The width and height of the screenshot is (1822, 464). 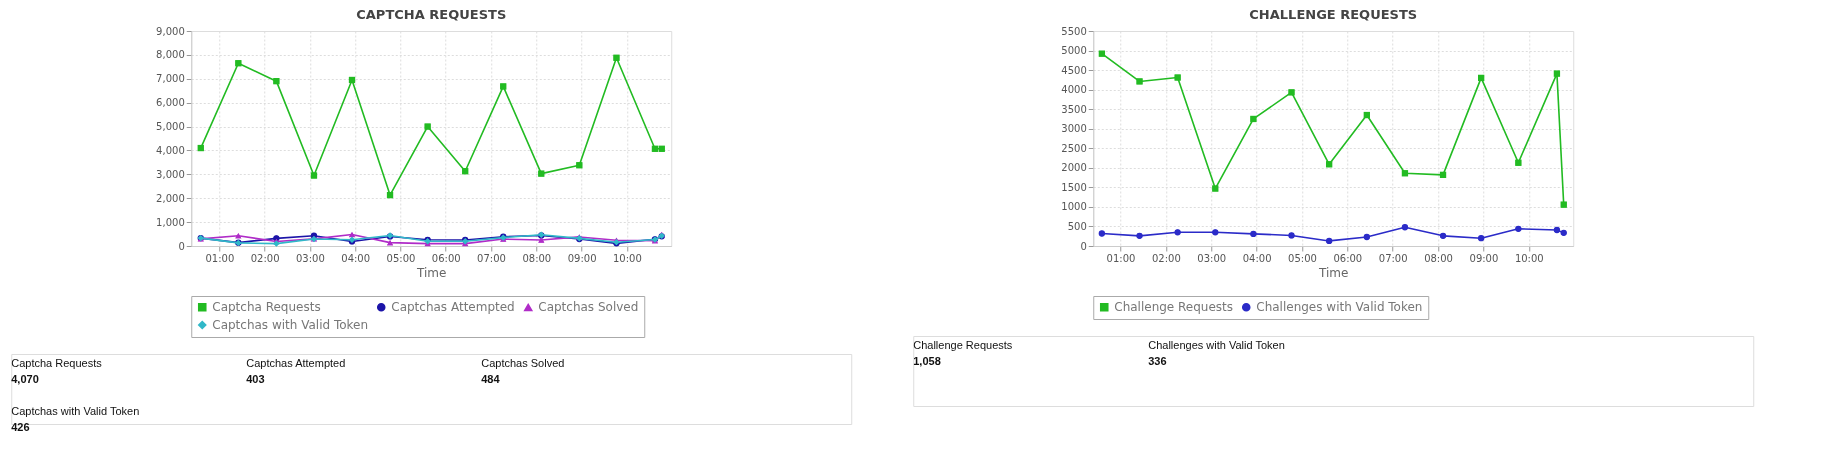 I want to click on legend-label: Captchas Solved, so click(x=588, y=307).